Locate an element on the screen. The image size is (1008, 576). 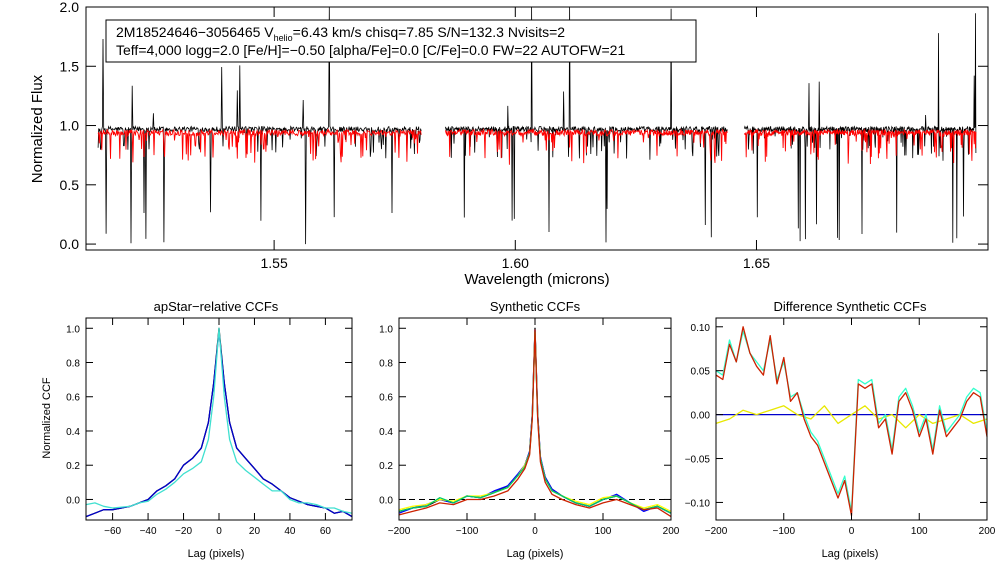
difference-ccf-series-layer is located at coordinates (851, 421).